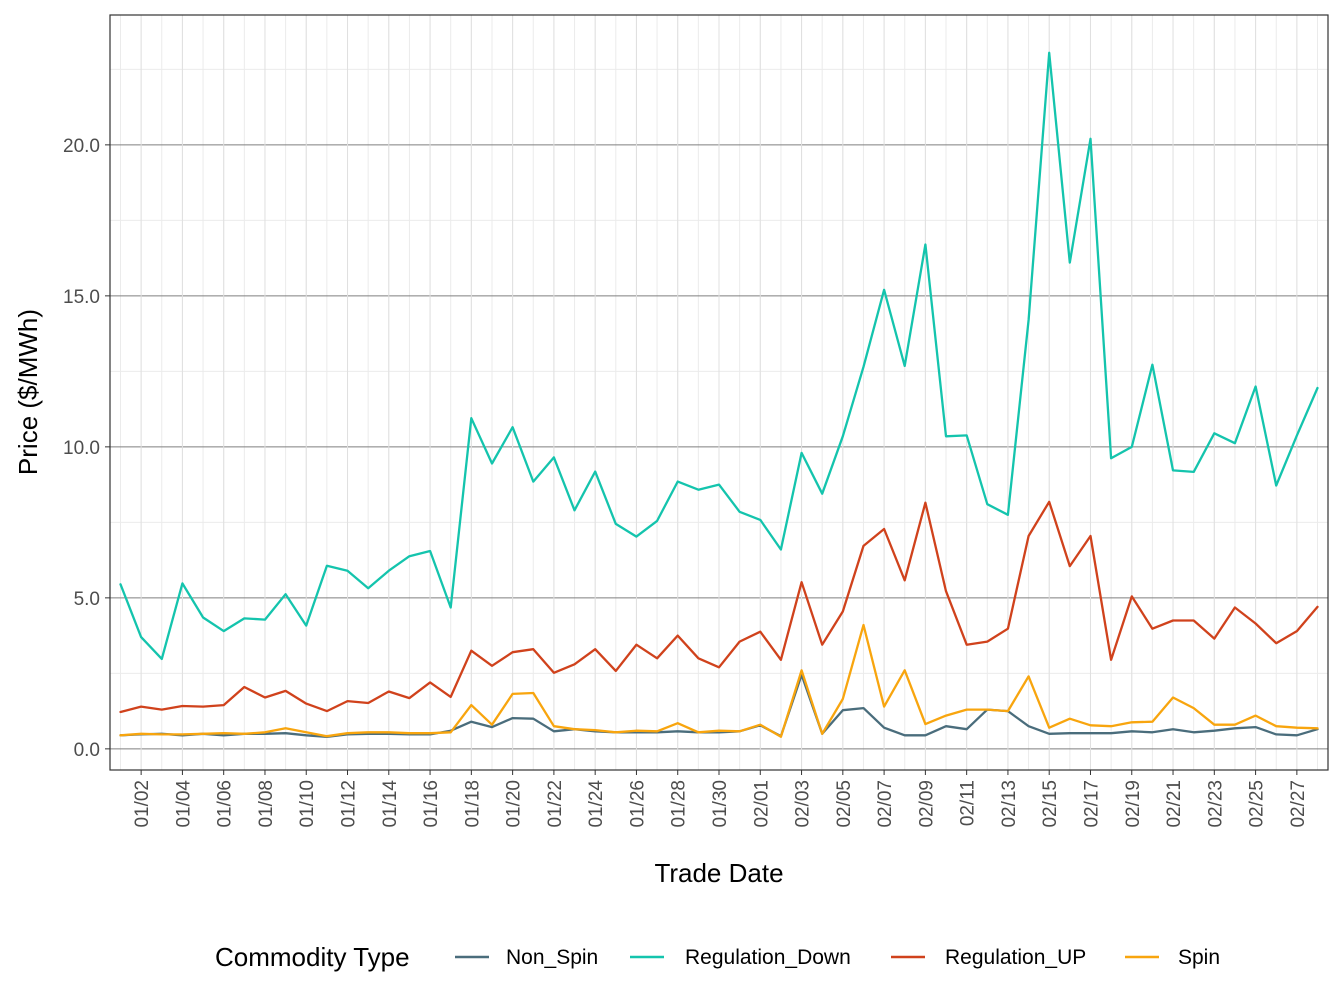  I want to click on x-tick-label: 02/11, so click(968, 803).